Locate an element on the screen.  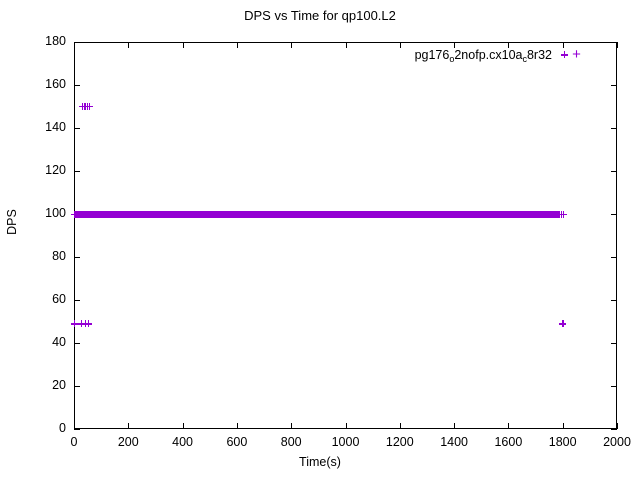
x-tick-label: 1400 is located at coordinates (454, 442).